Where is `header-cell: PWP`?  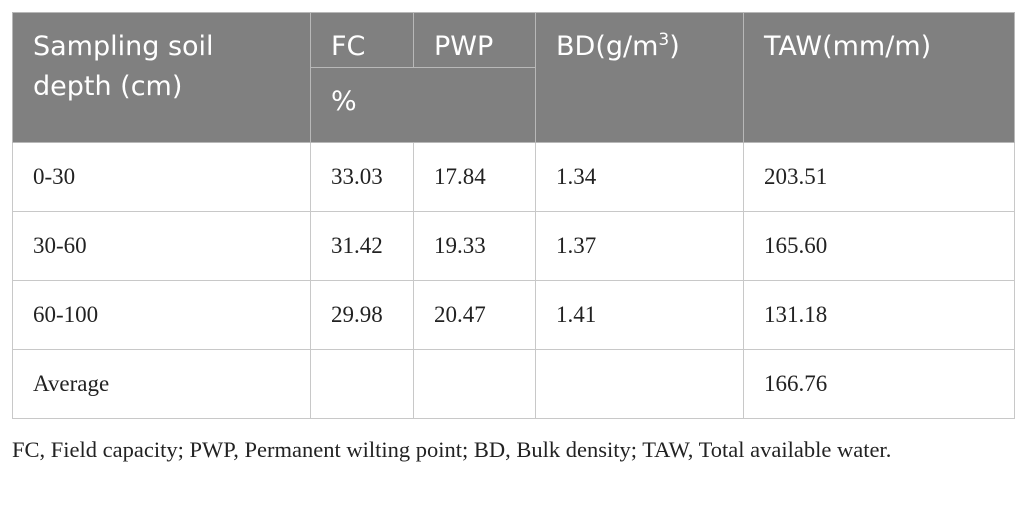 header-cell: PWP is located at coordinates (474, 40).